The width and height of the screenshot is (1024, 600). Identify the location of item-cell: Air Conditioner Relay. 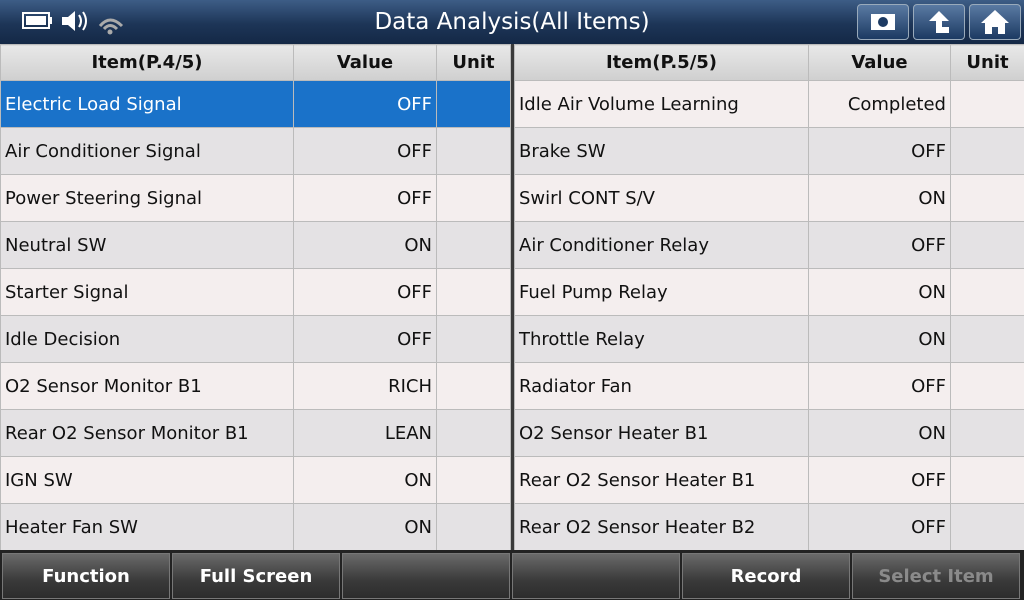
(661, 245).